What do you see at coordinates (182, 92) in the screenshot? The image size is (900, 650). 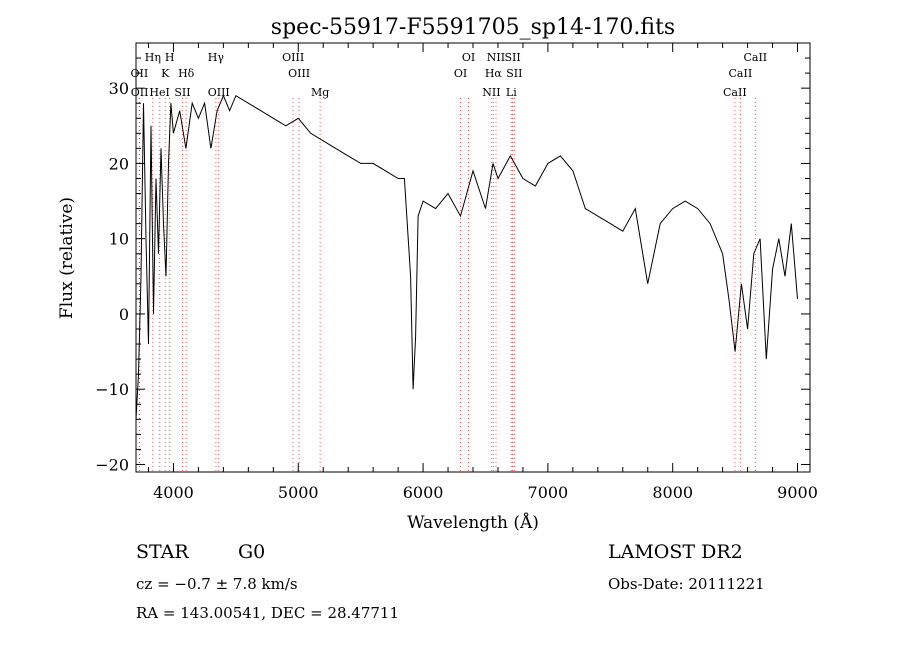 I see `line-marker-label-6: SII` at bounding box center [182, 92].